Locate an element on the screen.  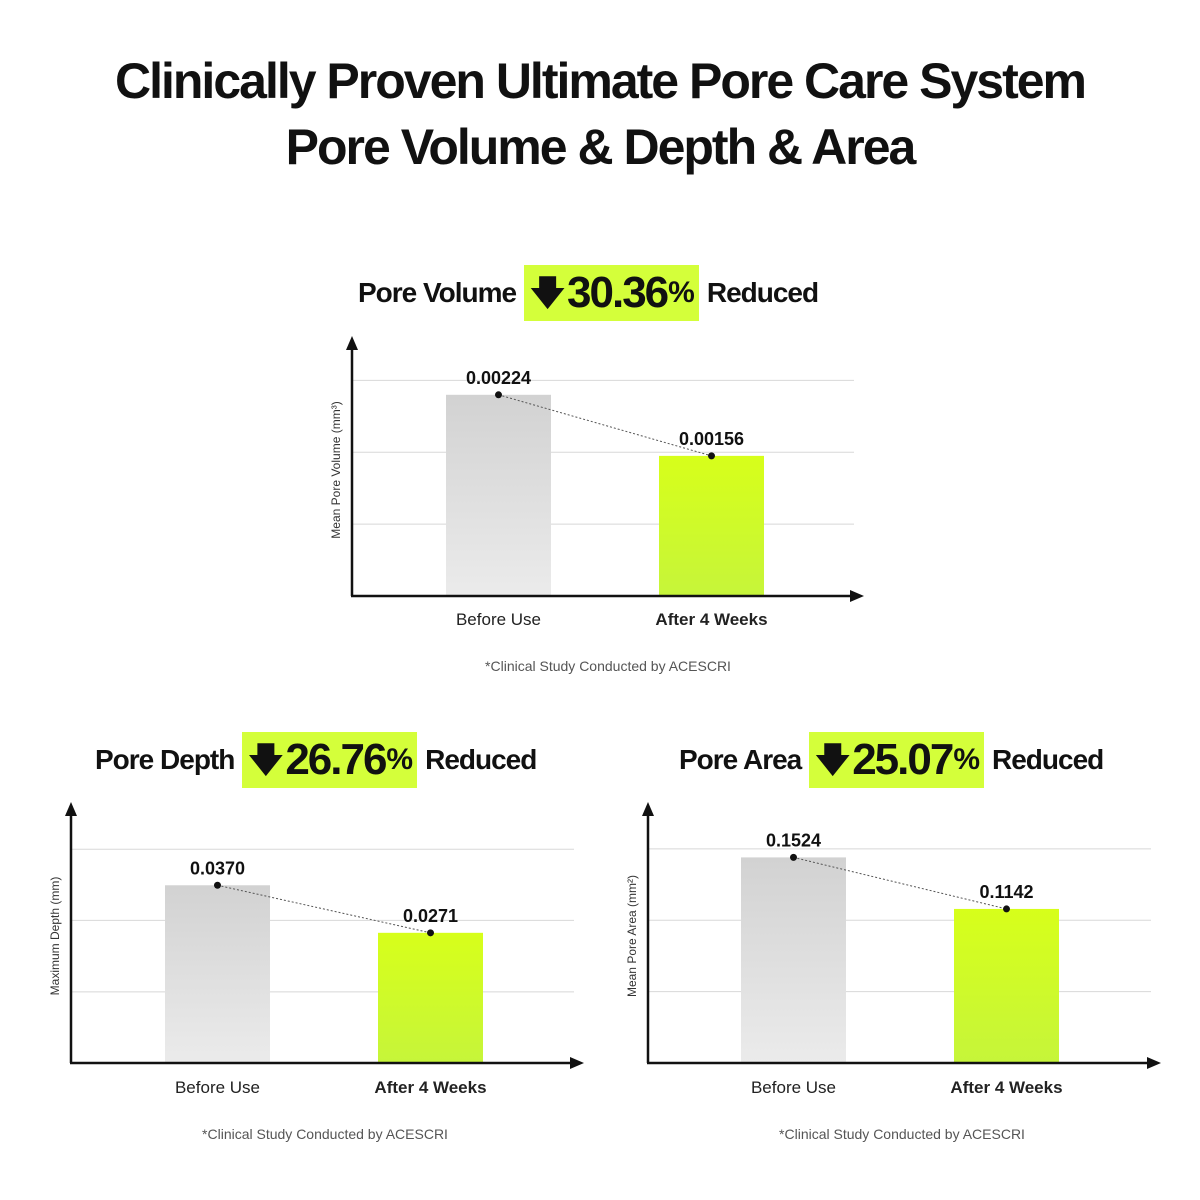
value-label: 0.0370 is located at coordinates (217, 868).